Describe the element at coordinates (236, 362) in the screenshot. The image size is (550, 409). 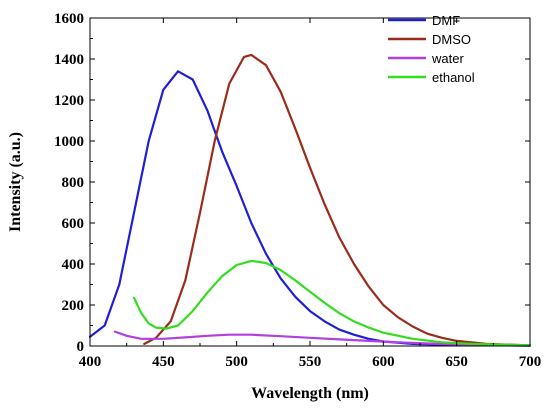
I see `x-tick-label: 500` at that location.